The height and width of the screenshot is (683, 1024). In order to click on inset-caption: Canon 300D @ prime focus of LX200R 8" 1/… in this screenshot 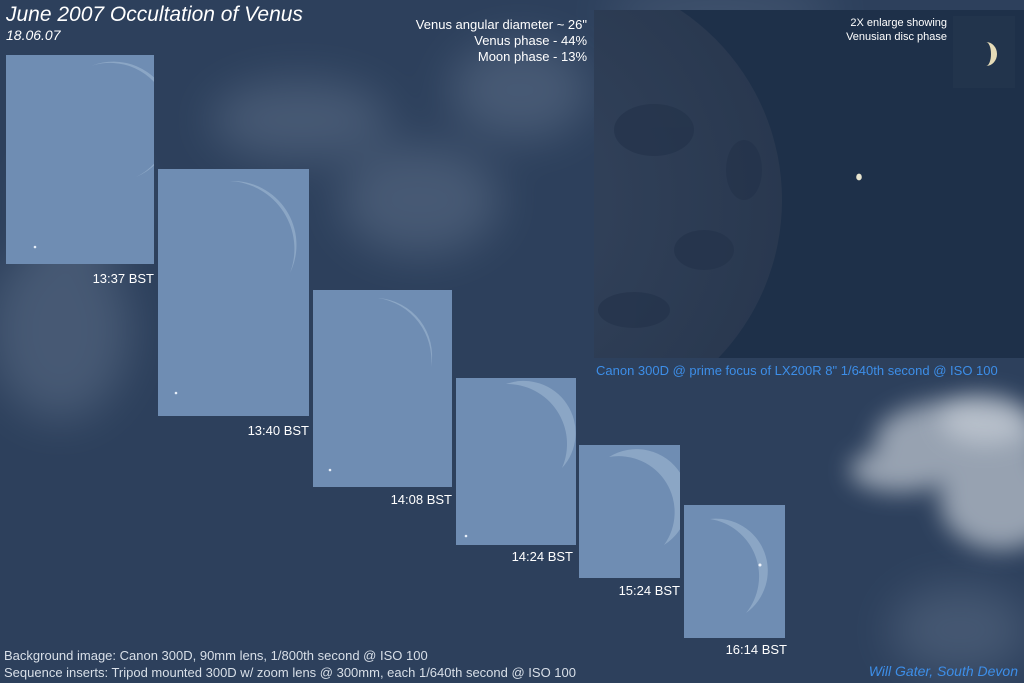, I will do `click(797, 370)`.